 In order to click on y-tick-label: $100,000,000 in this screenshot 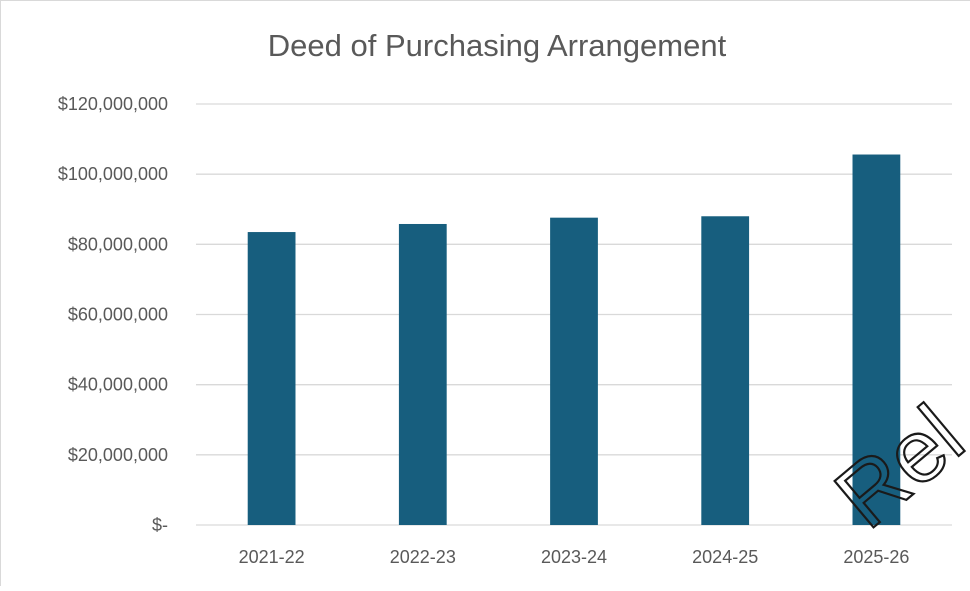, I will do `click(113, 174)`.